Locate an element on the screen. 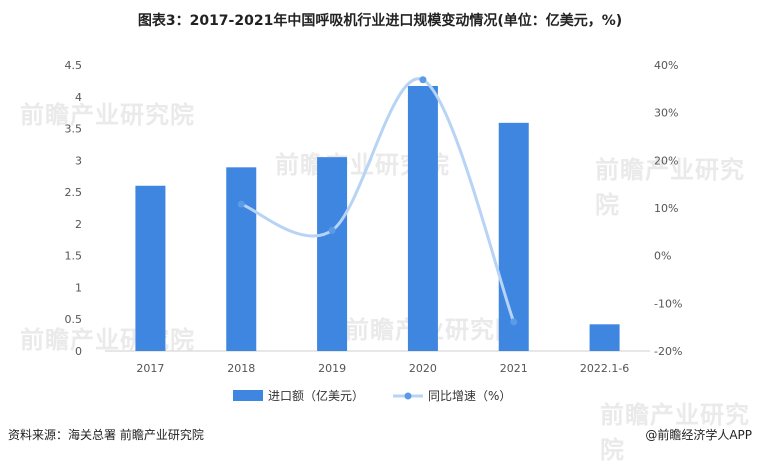 This screenshot has width=760, height=465. y-left-tick-label: 4.5 is located at coordinates (74, 65).